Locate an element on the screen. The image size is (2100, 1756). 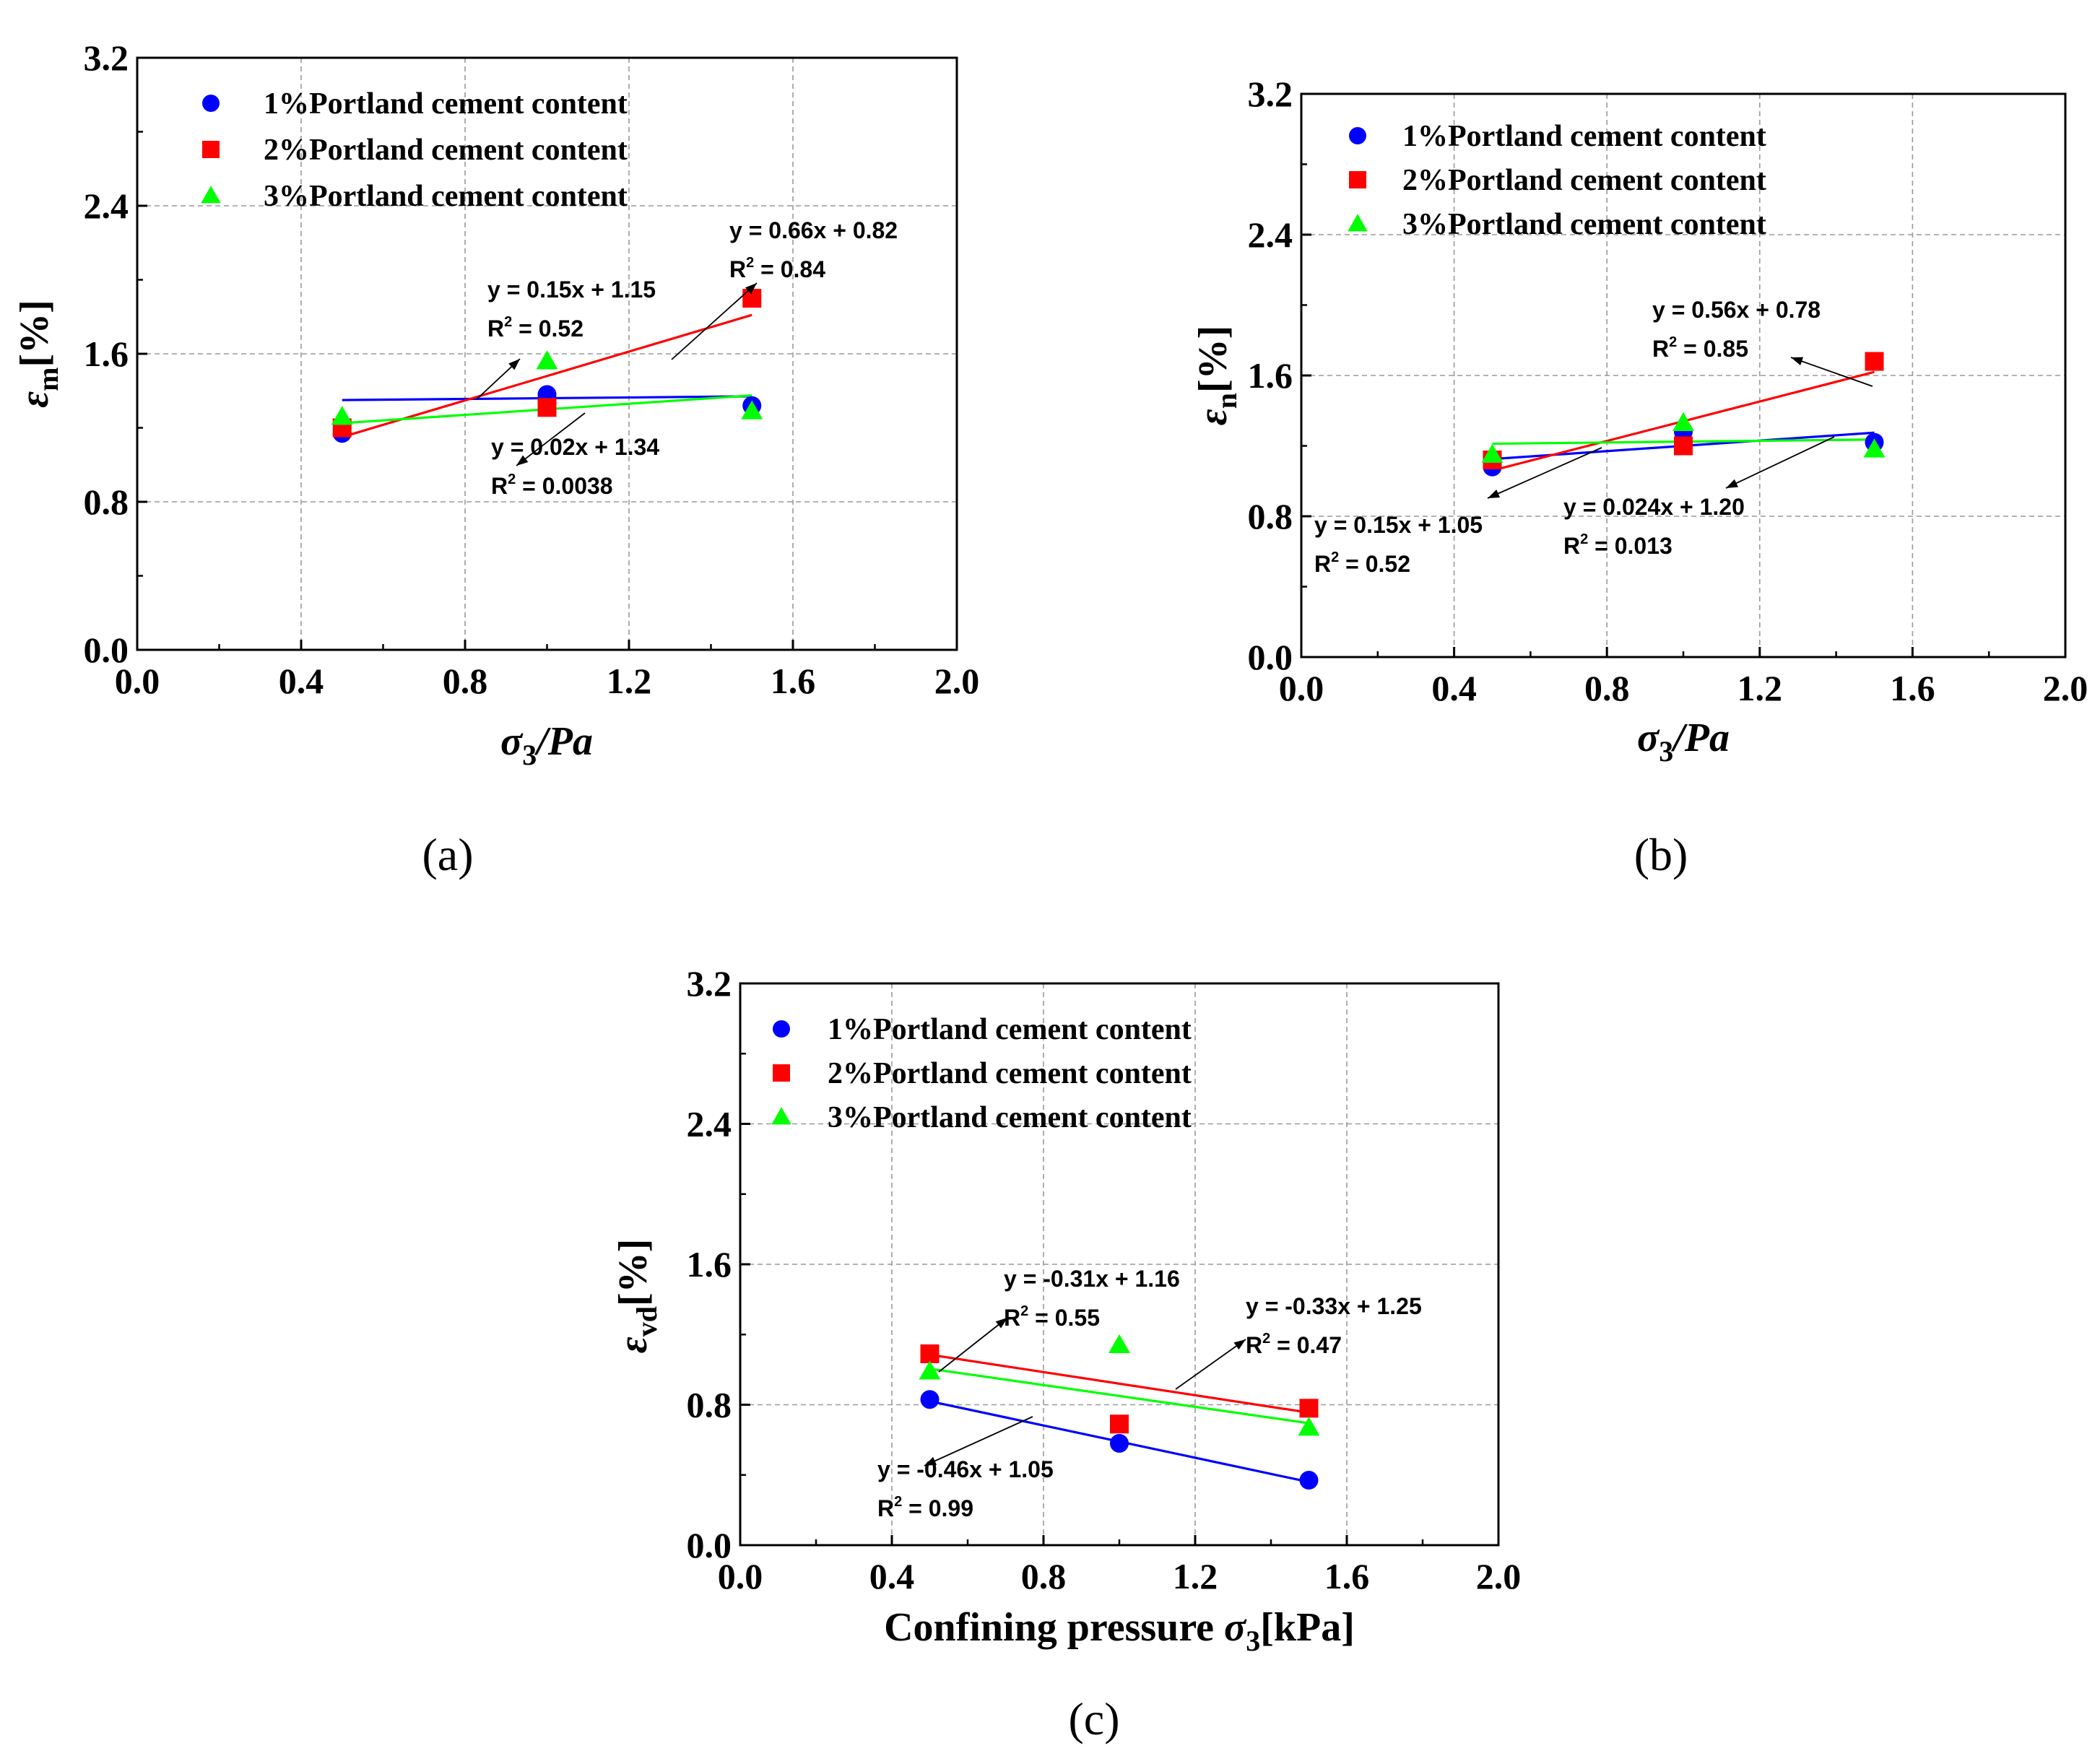
fit-r-squared: R2 = 0.84 is located at coordinates (777, 268).